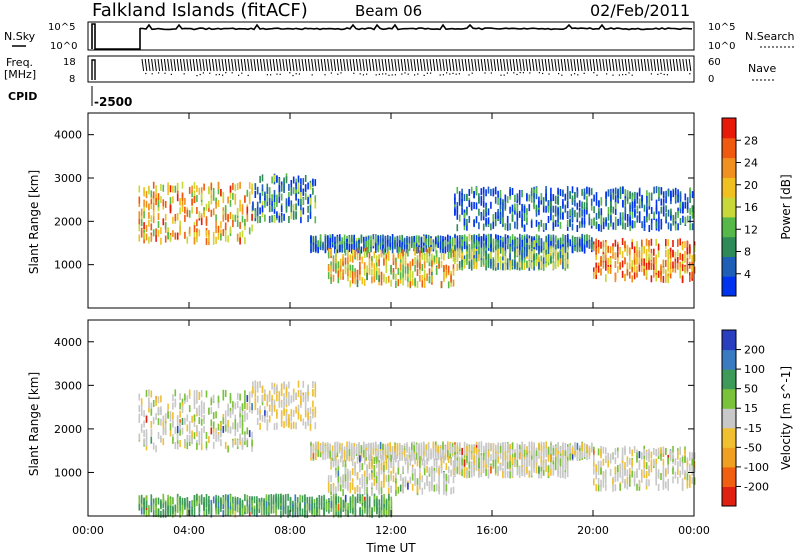 The width and height of the screenshot is (800, 554). I want to click on noise-strip: N.Sky 10^5 10^0 10^5 10^0 N.Search, so click(399, 36).